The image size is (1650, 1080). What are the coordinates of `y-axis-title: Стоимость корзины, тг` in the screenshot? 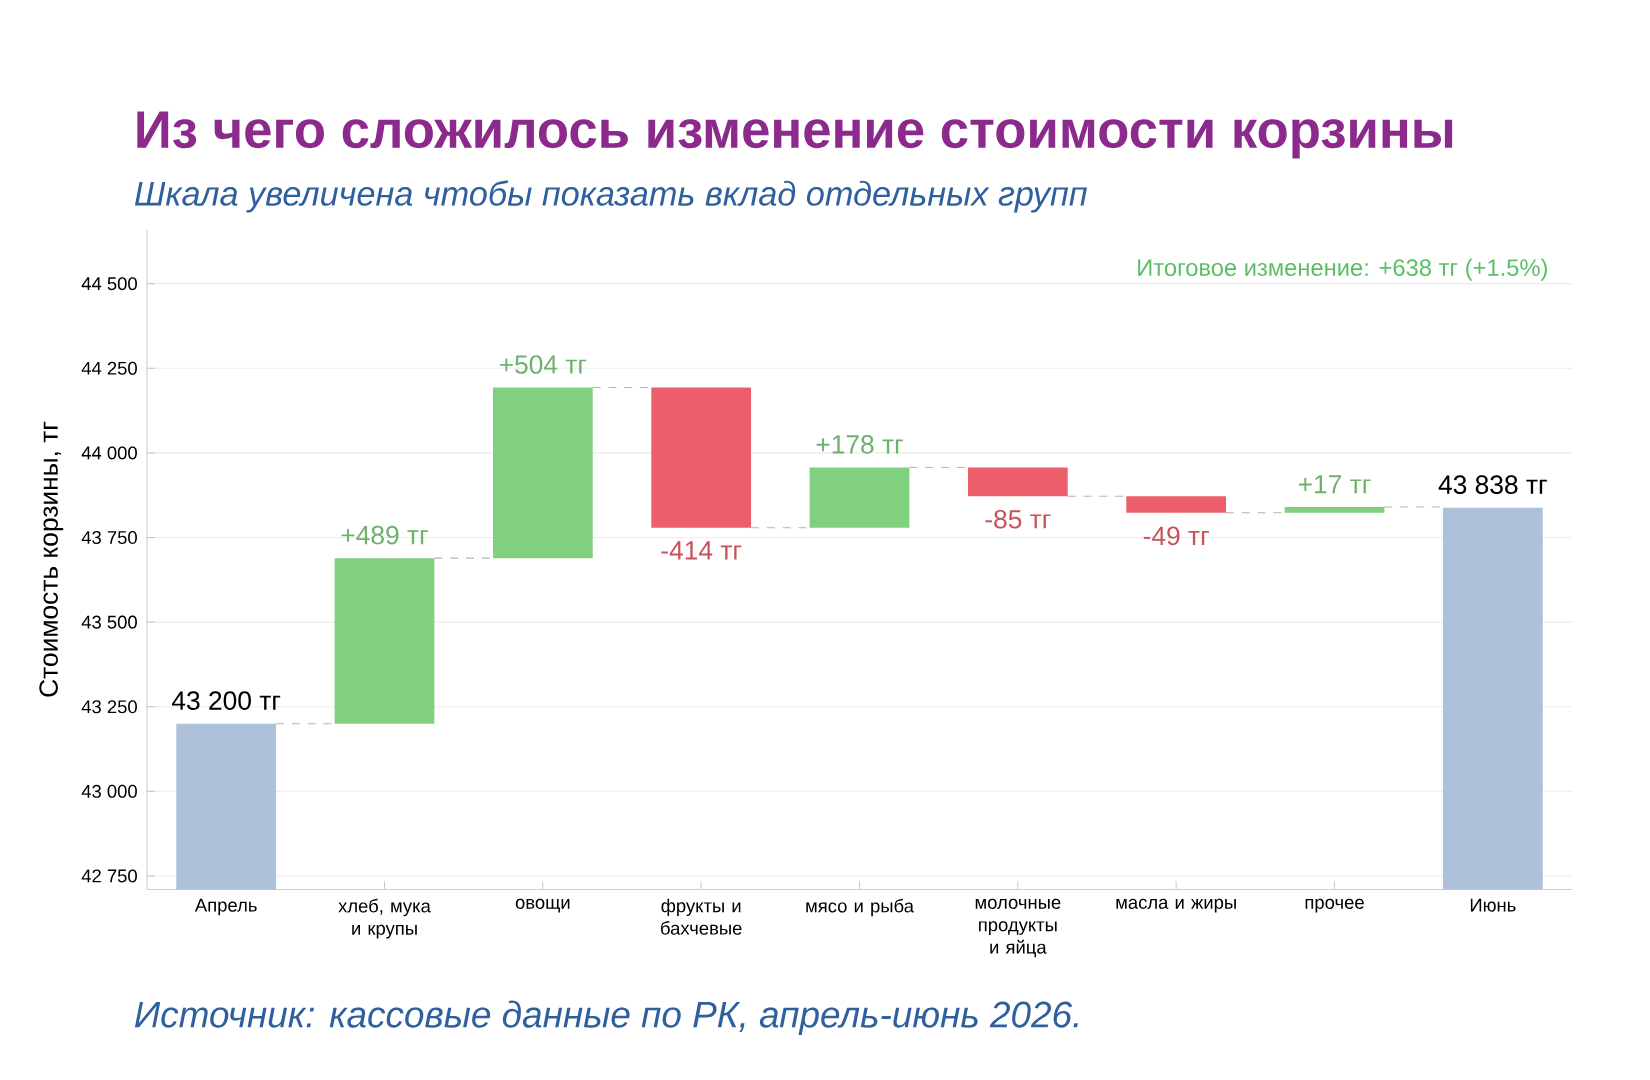 It's located at (51, 559).